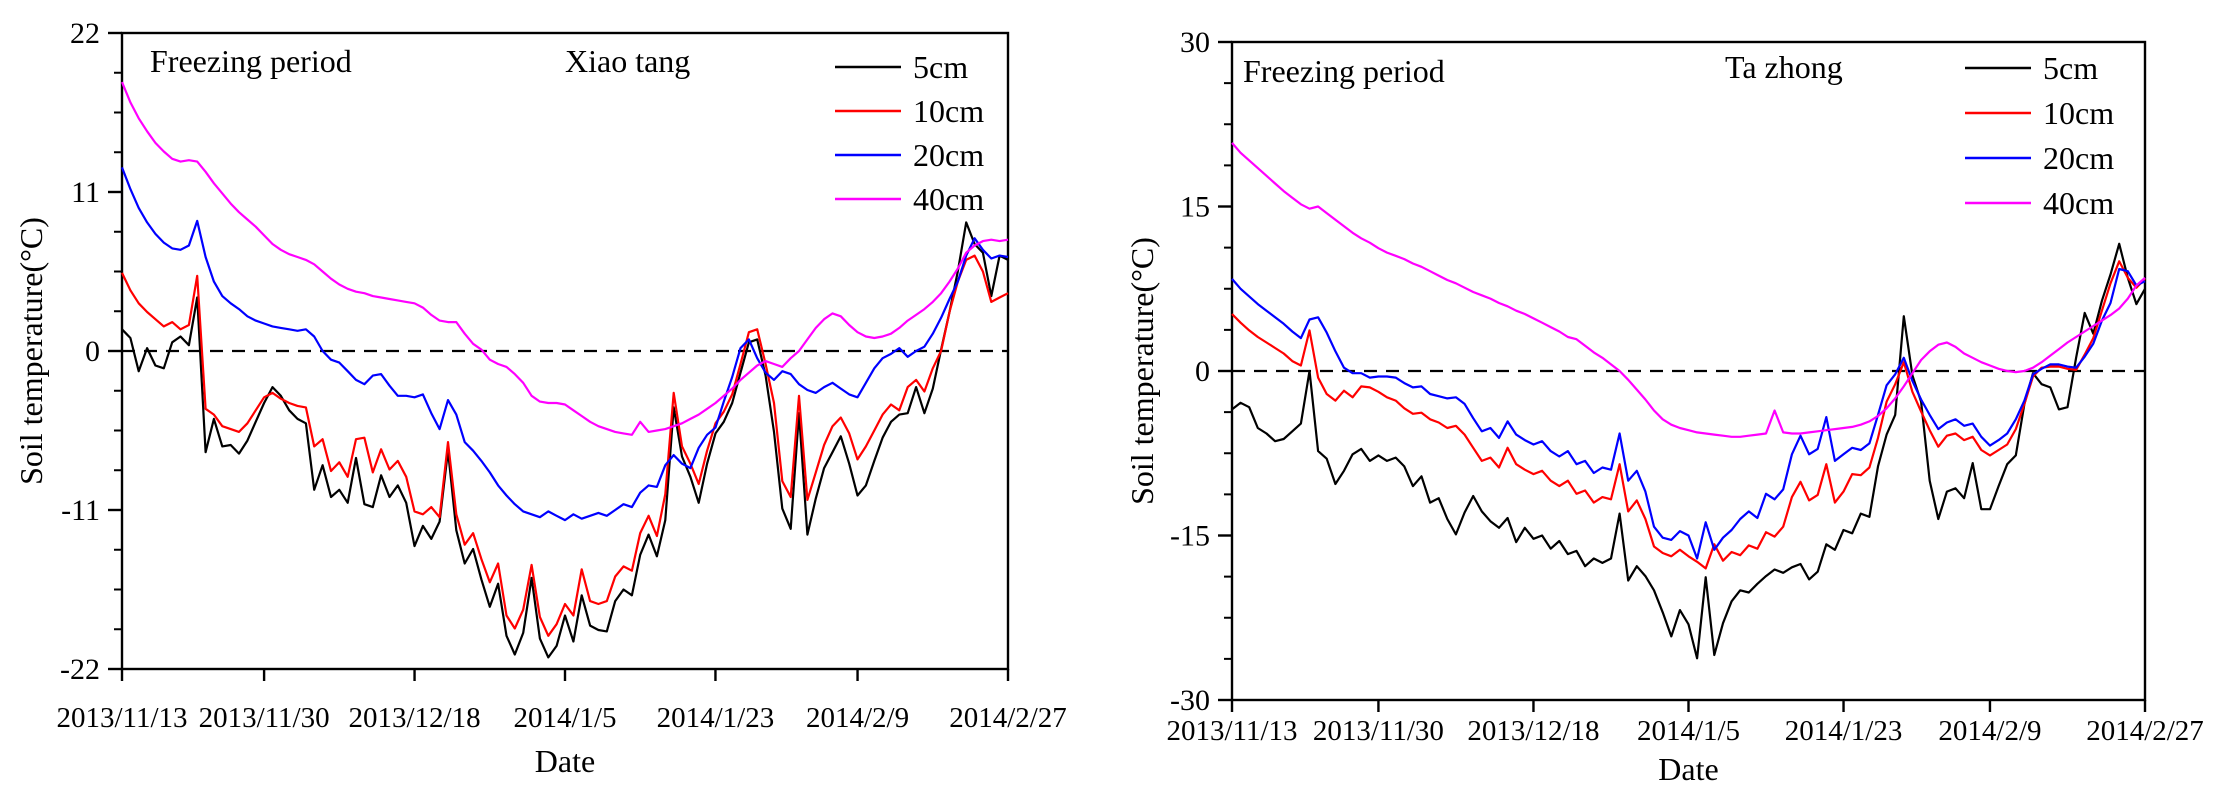 The width and height of the screenshot is (2222, 806). Describe the element at coordinates (80, 669) in the screenshot. I see `y-tick-label: -22` at that location.